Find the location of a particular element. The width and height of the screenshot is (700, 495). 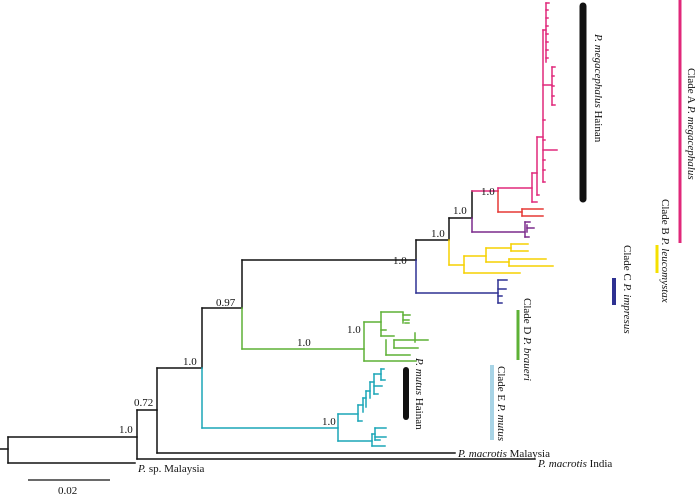

support-clade-d-sub: 1.0 is located at coordinates (354, 330).